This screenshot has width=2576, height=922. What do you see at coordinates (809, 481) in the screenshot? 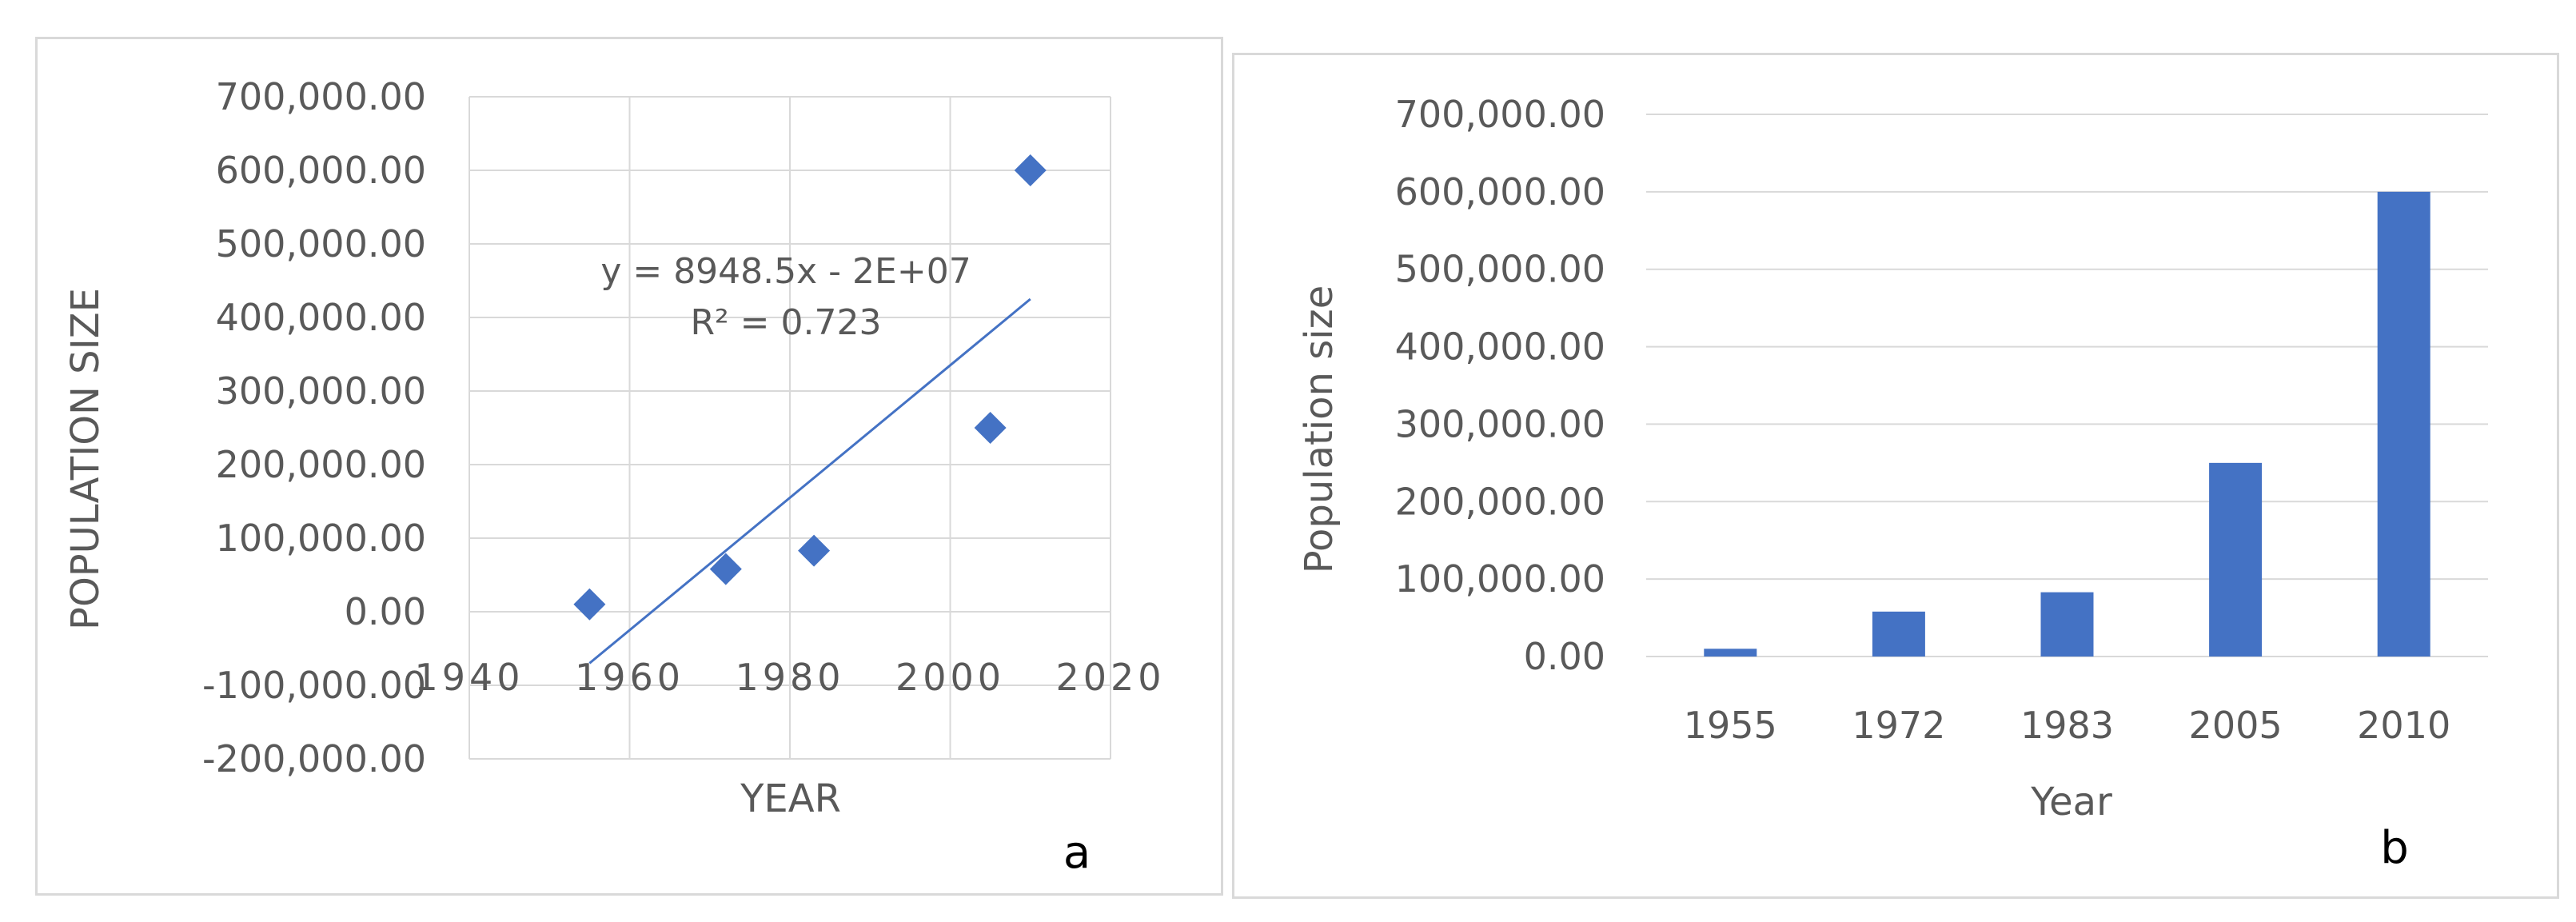
I see `chart-a-trendline` at bounding box center [809, 481].